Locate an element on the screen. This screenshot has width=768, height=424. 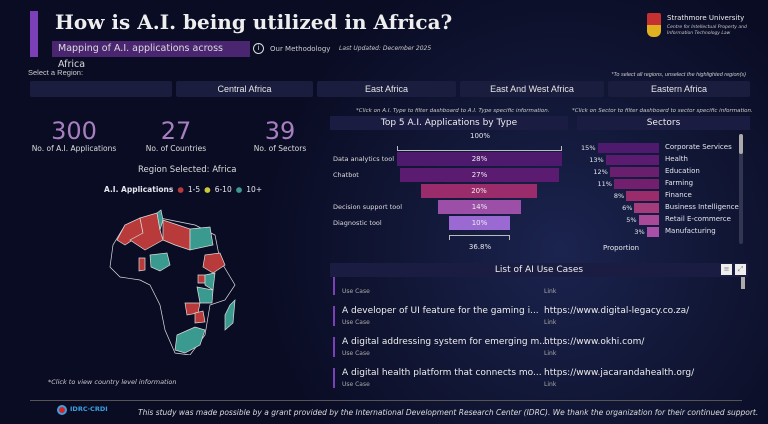
filter-icon: ≡ is located at coordinates (726, 269).